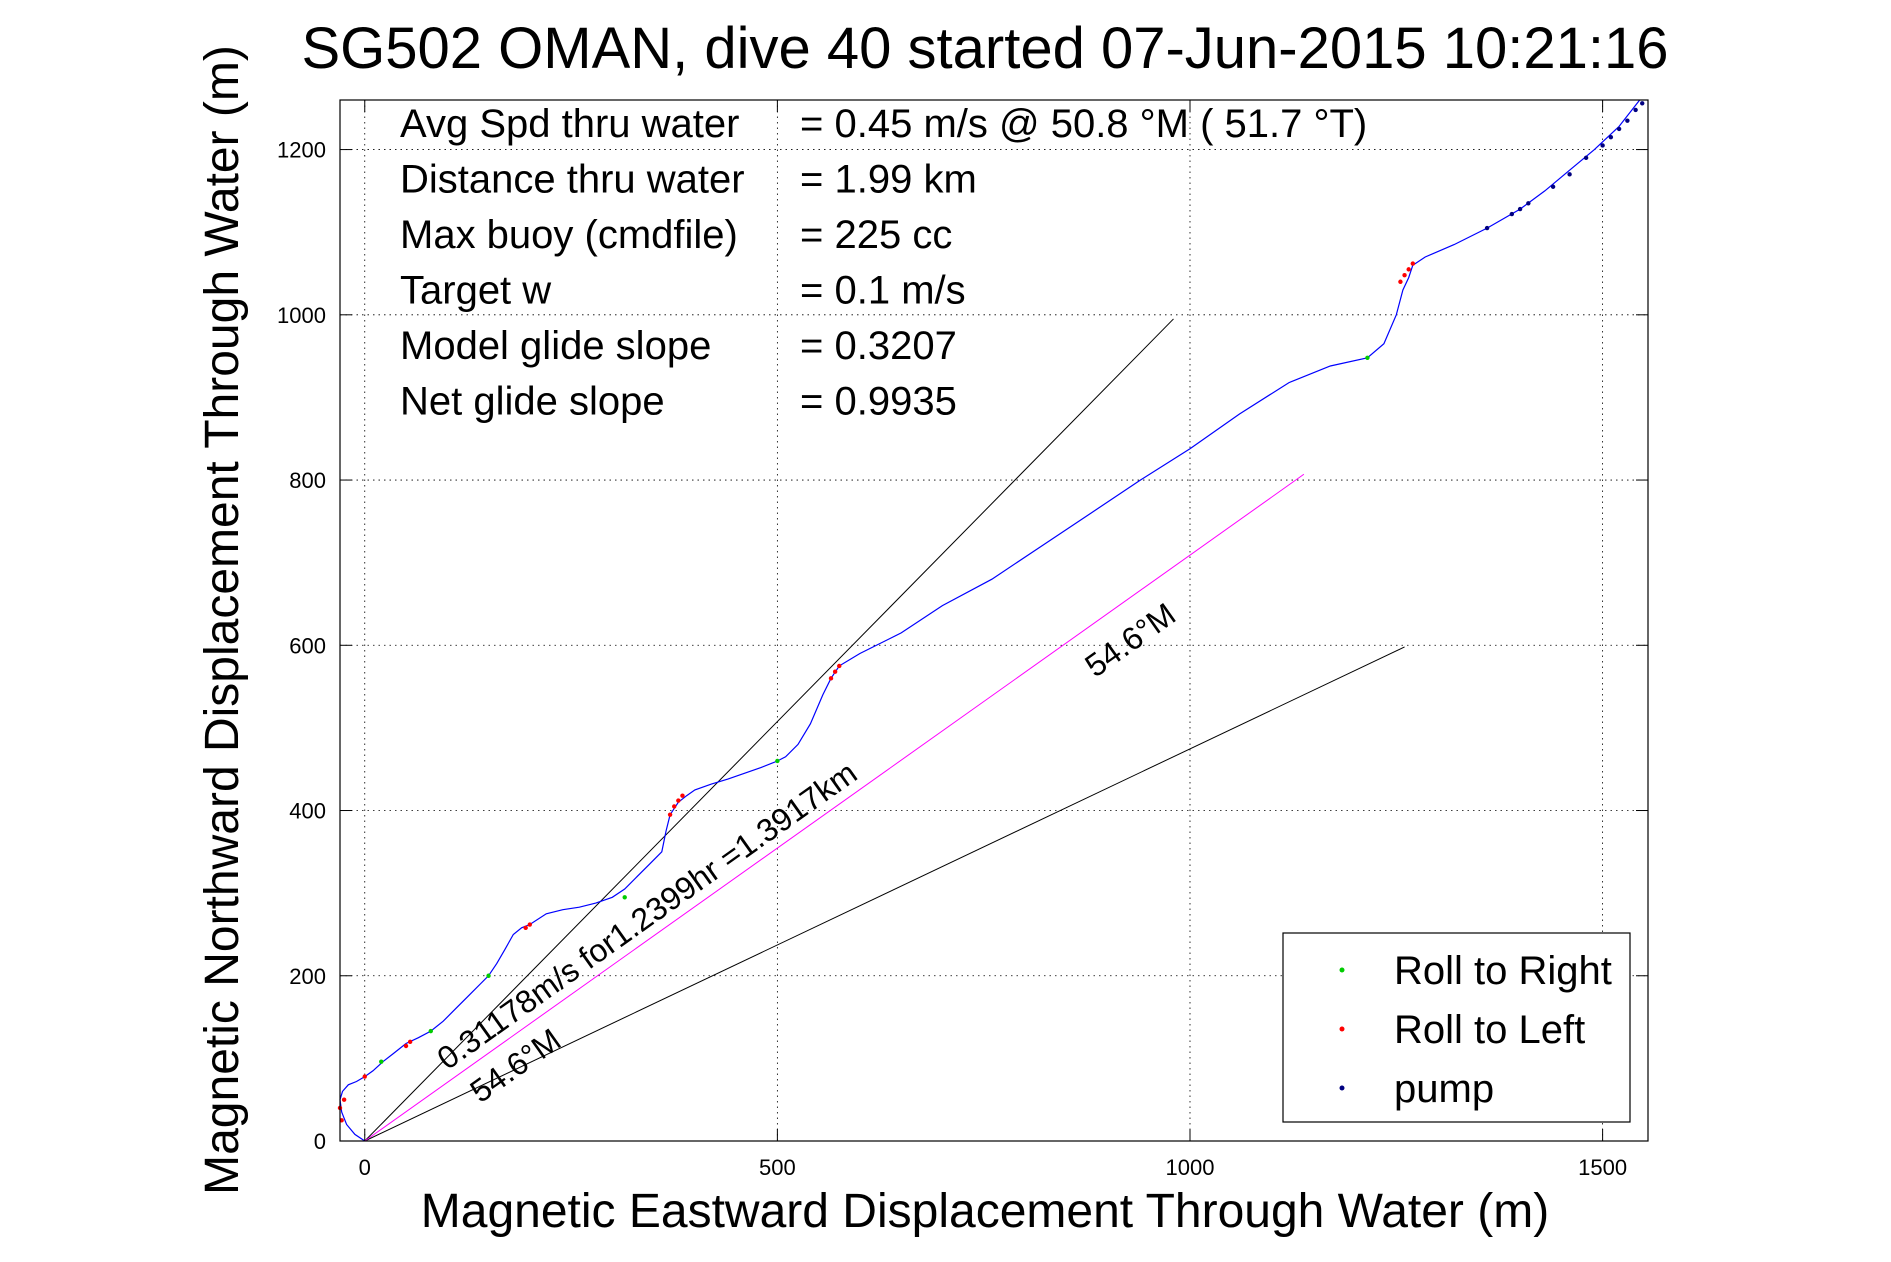 The width and height of the screenshot is (1891, 1262). I want to click on info-value-2: = 225 cc, so click(876, 235).